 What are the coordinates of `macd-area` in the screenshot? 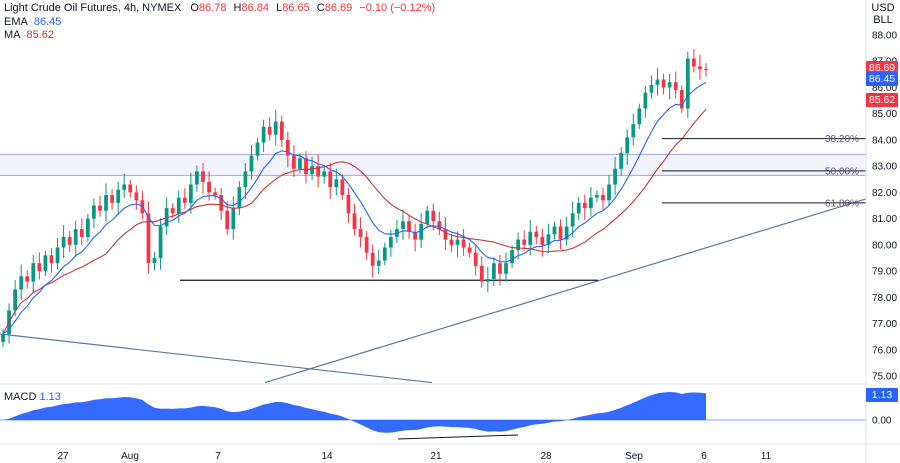 It's located at (354, 412).